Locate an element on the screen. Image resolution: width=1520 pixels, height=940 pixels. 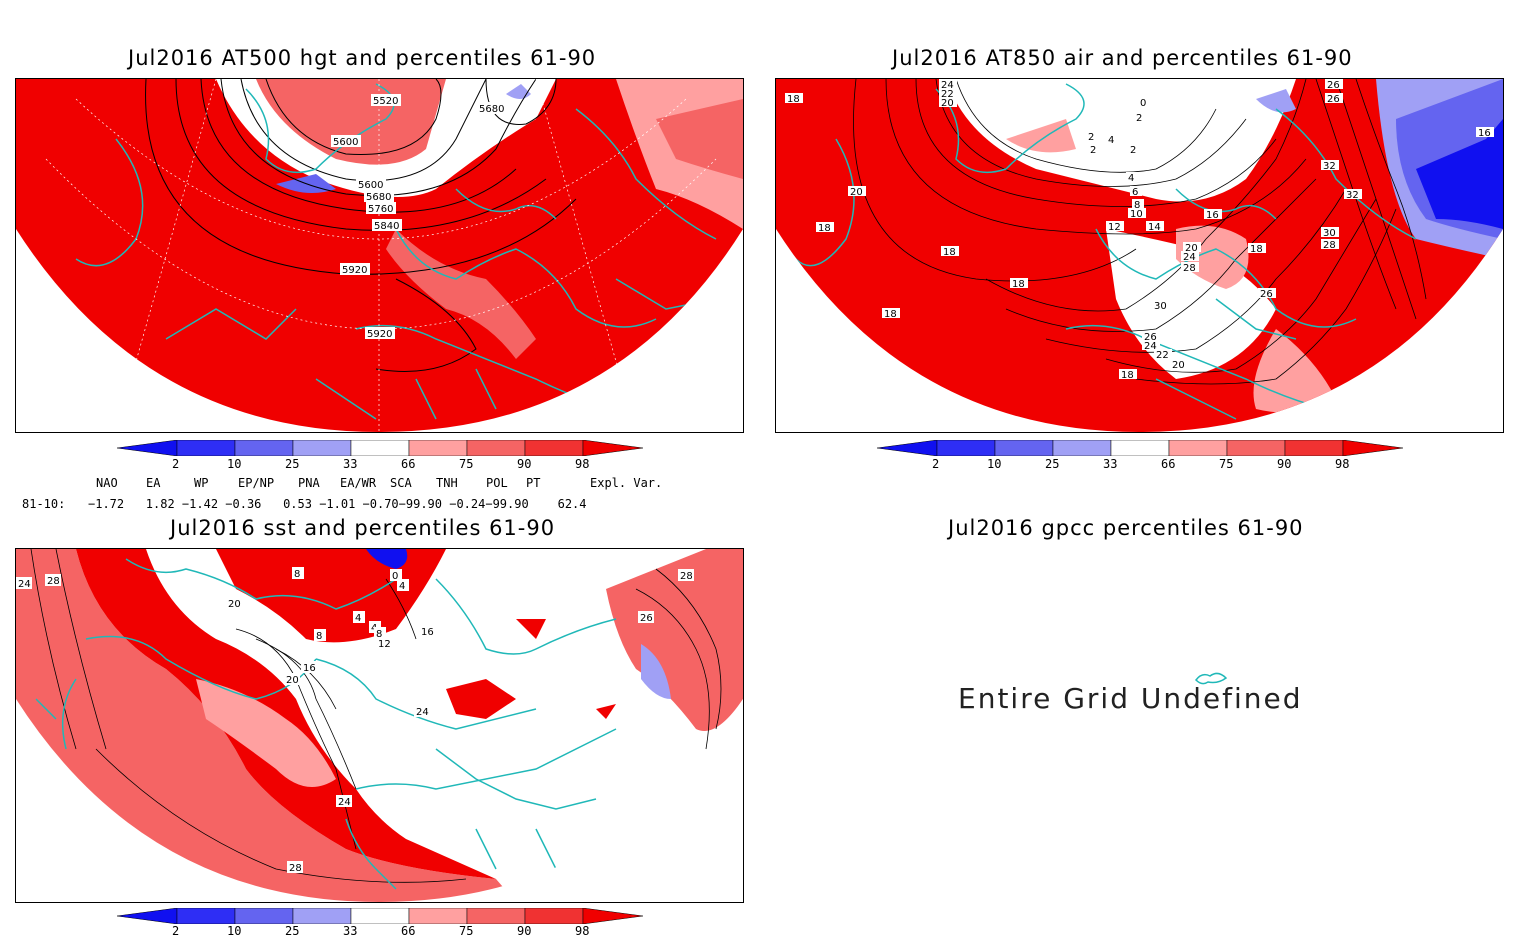
hgt-colorbar: 2 10 25 33 66 75 90 98 is located at coordinates (381, 456).